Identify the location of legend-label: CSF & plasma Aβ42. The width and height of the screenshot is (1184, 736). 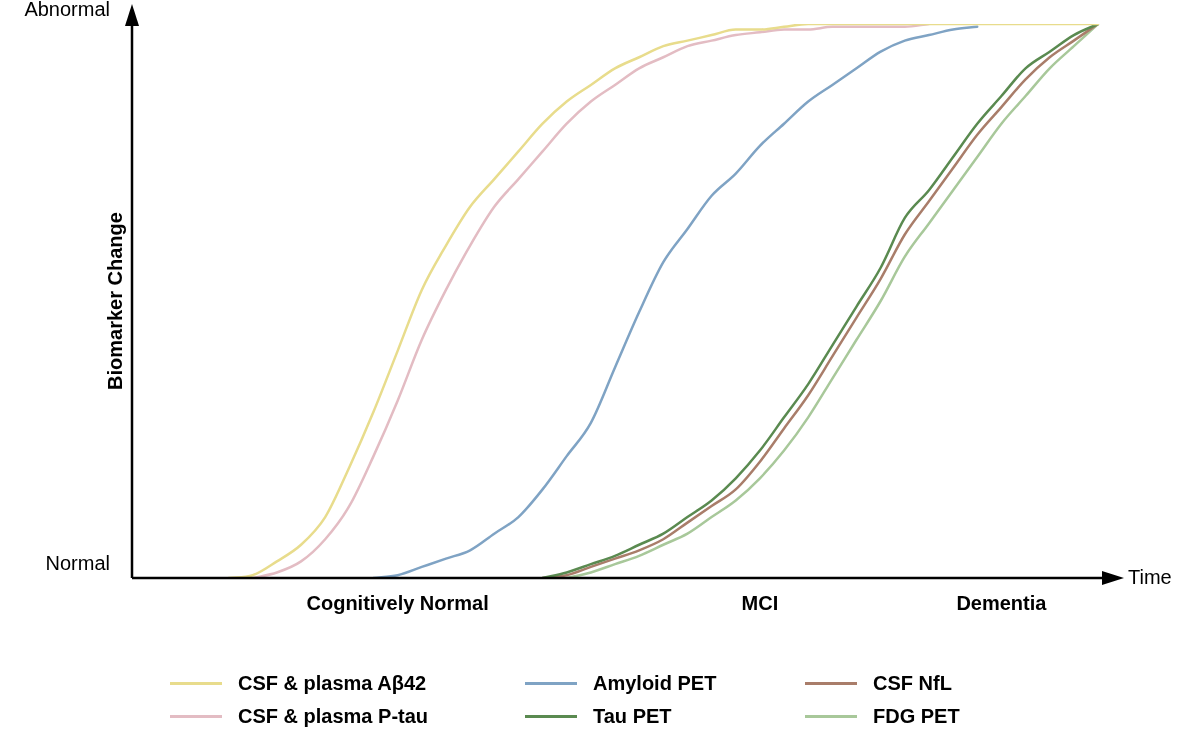
(332, 683).